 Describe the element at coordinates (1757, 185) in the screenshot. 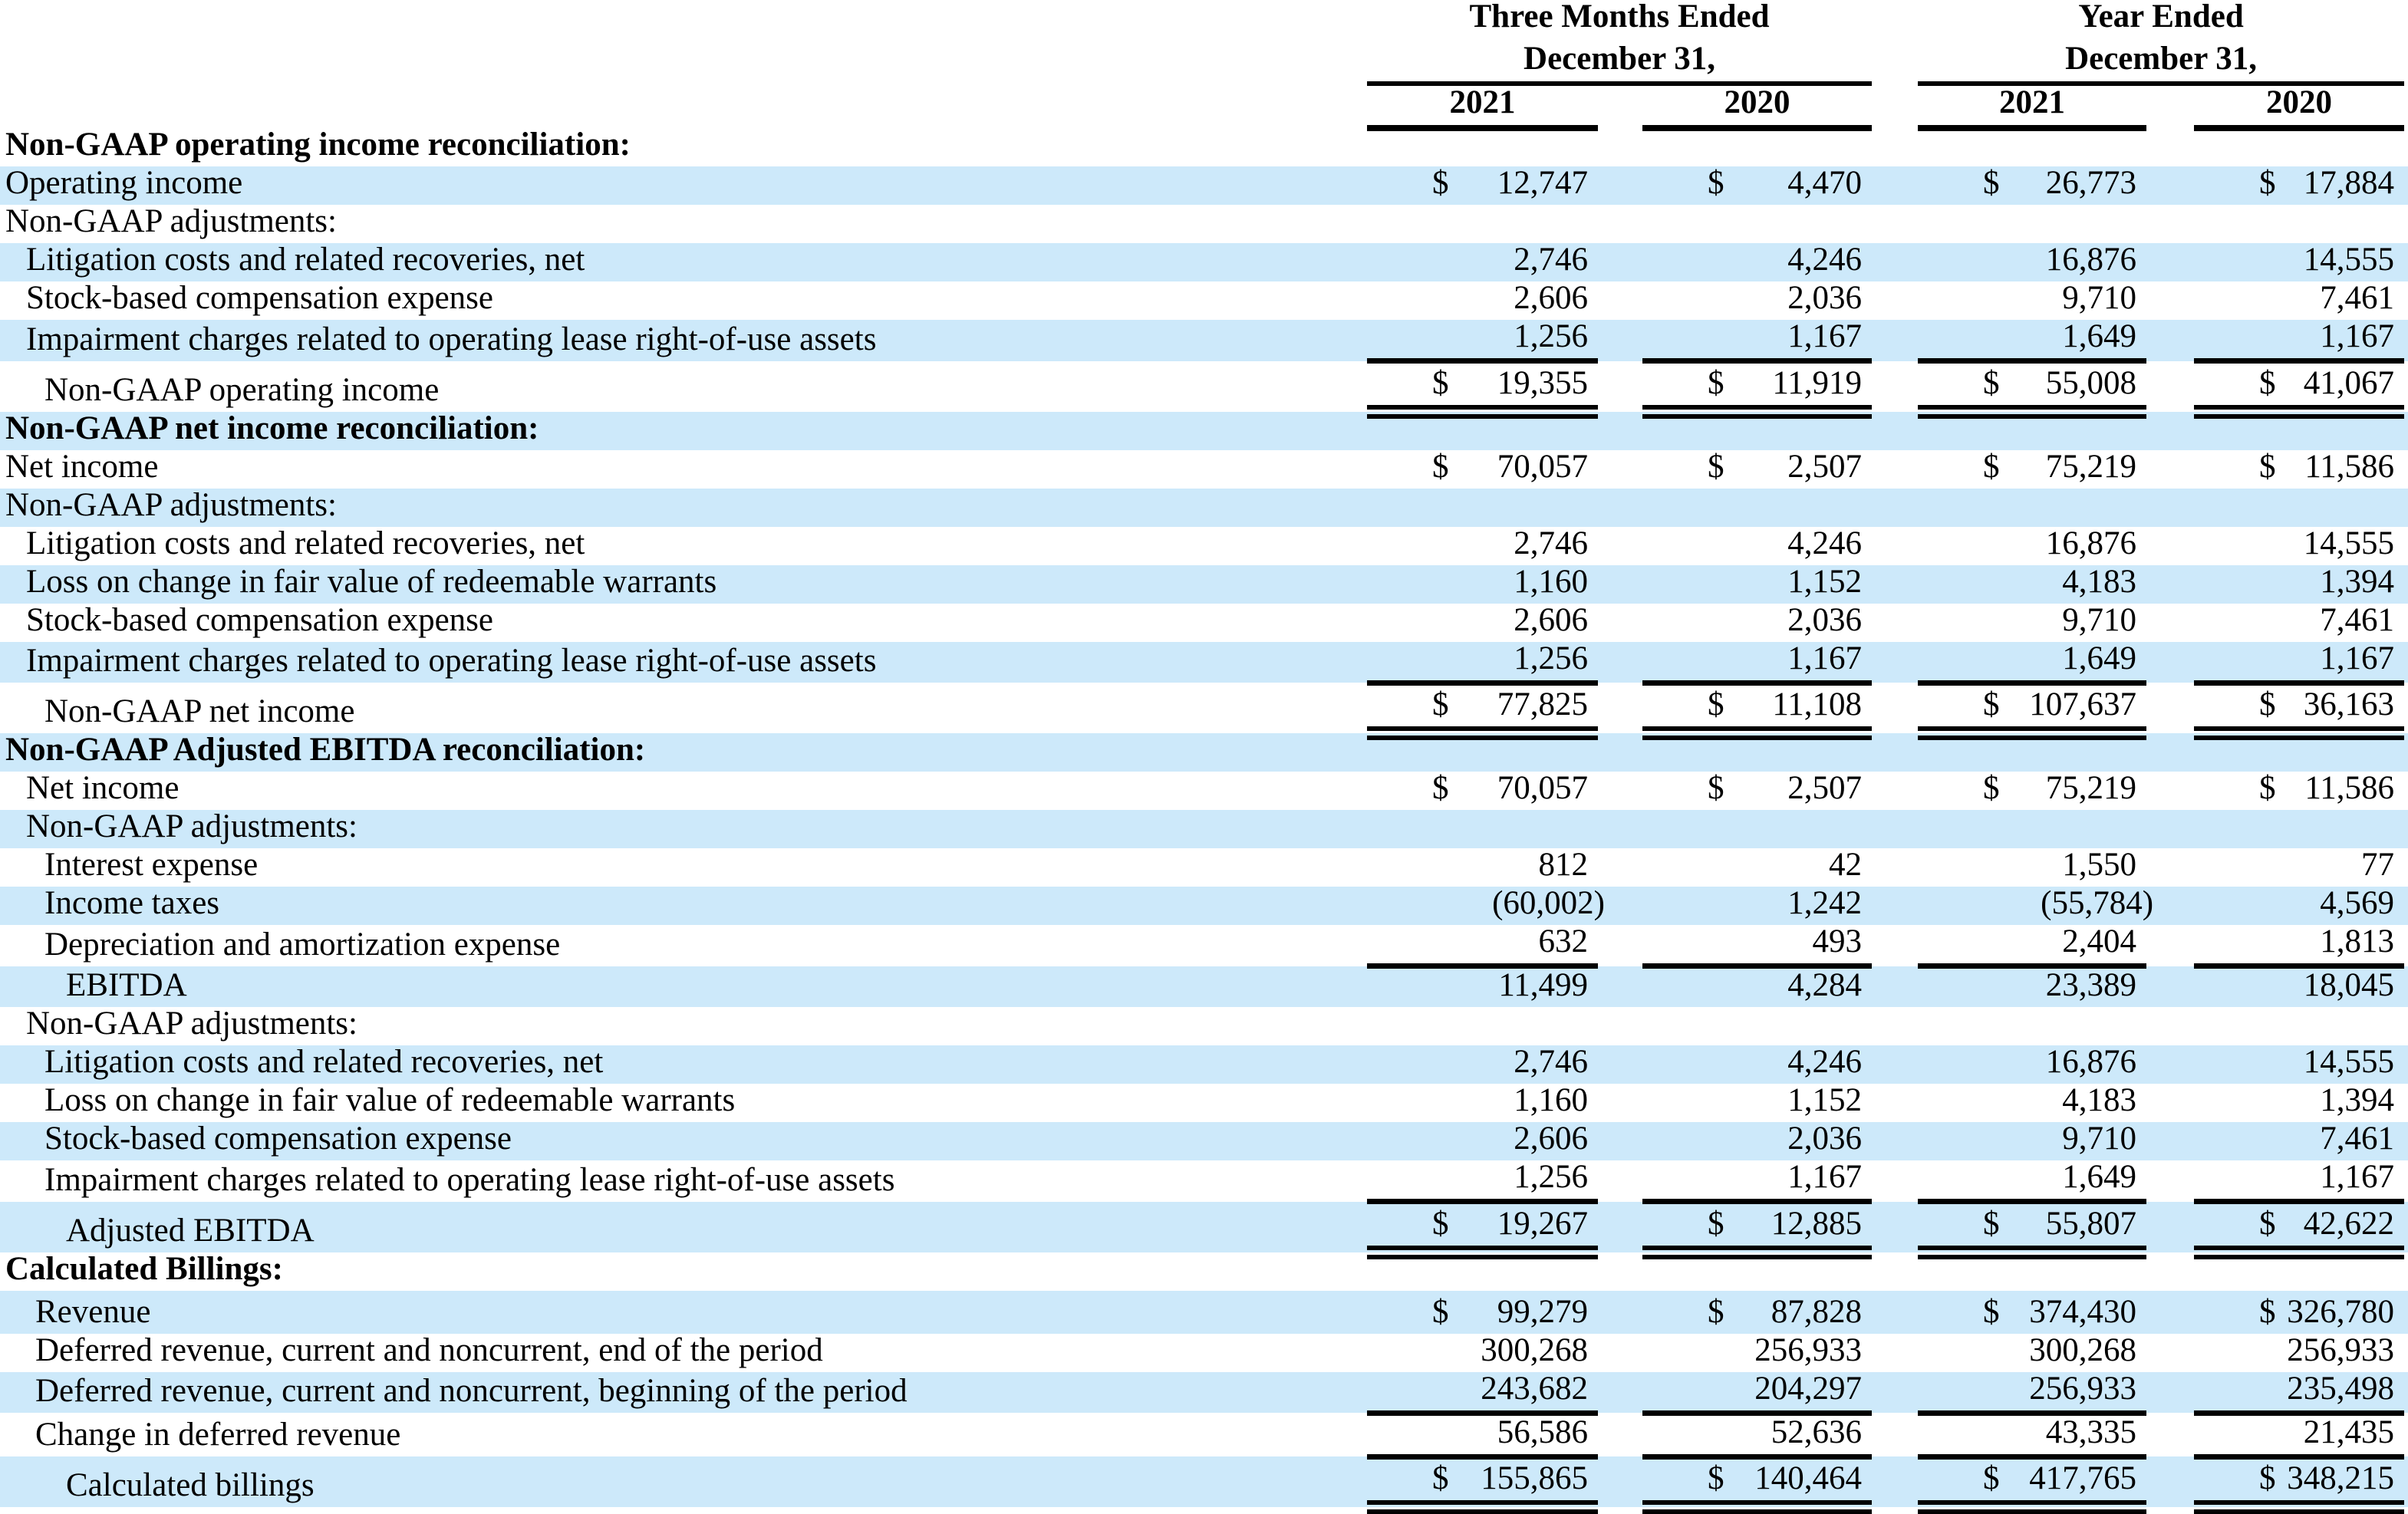

I see `value-cell: $4,470` at that location.